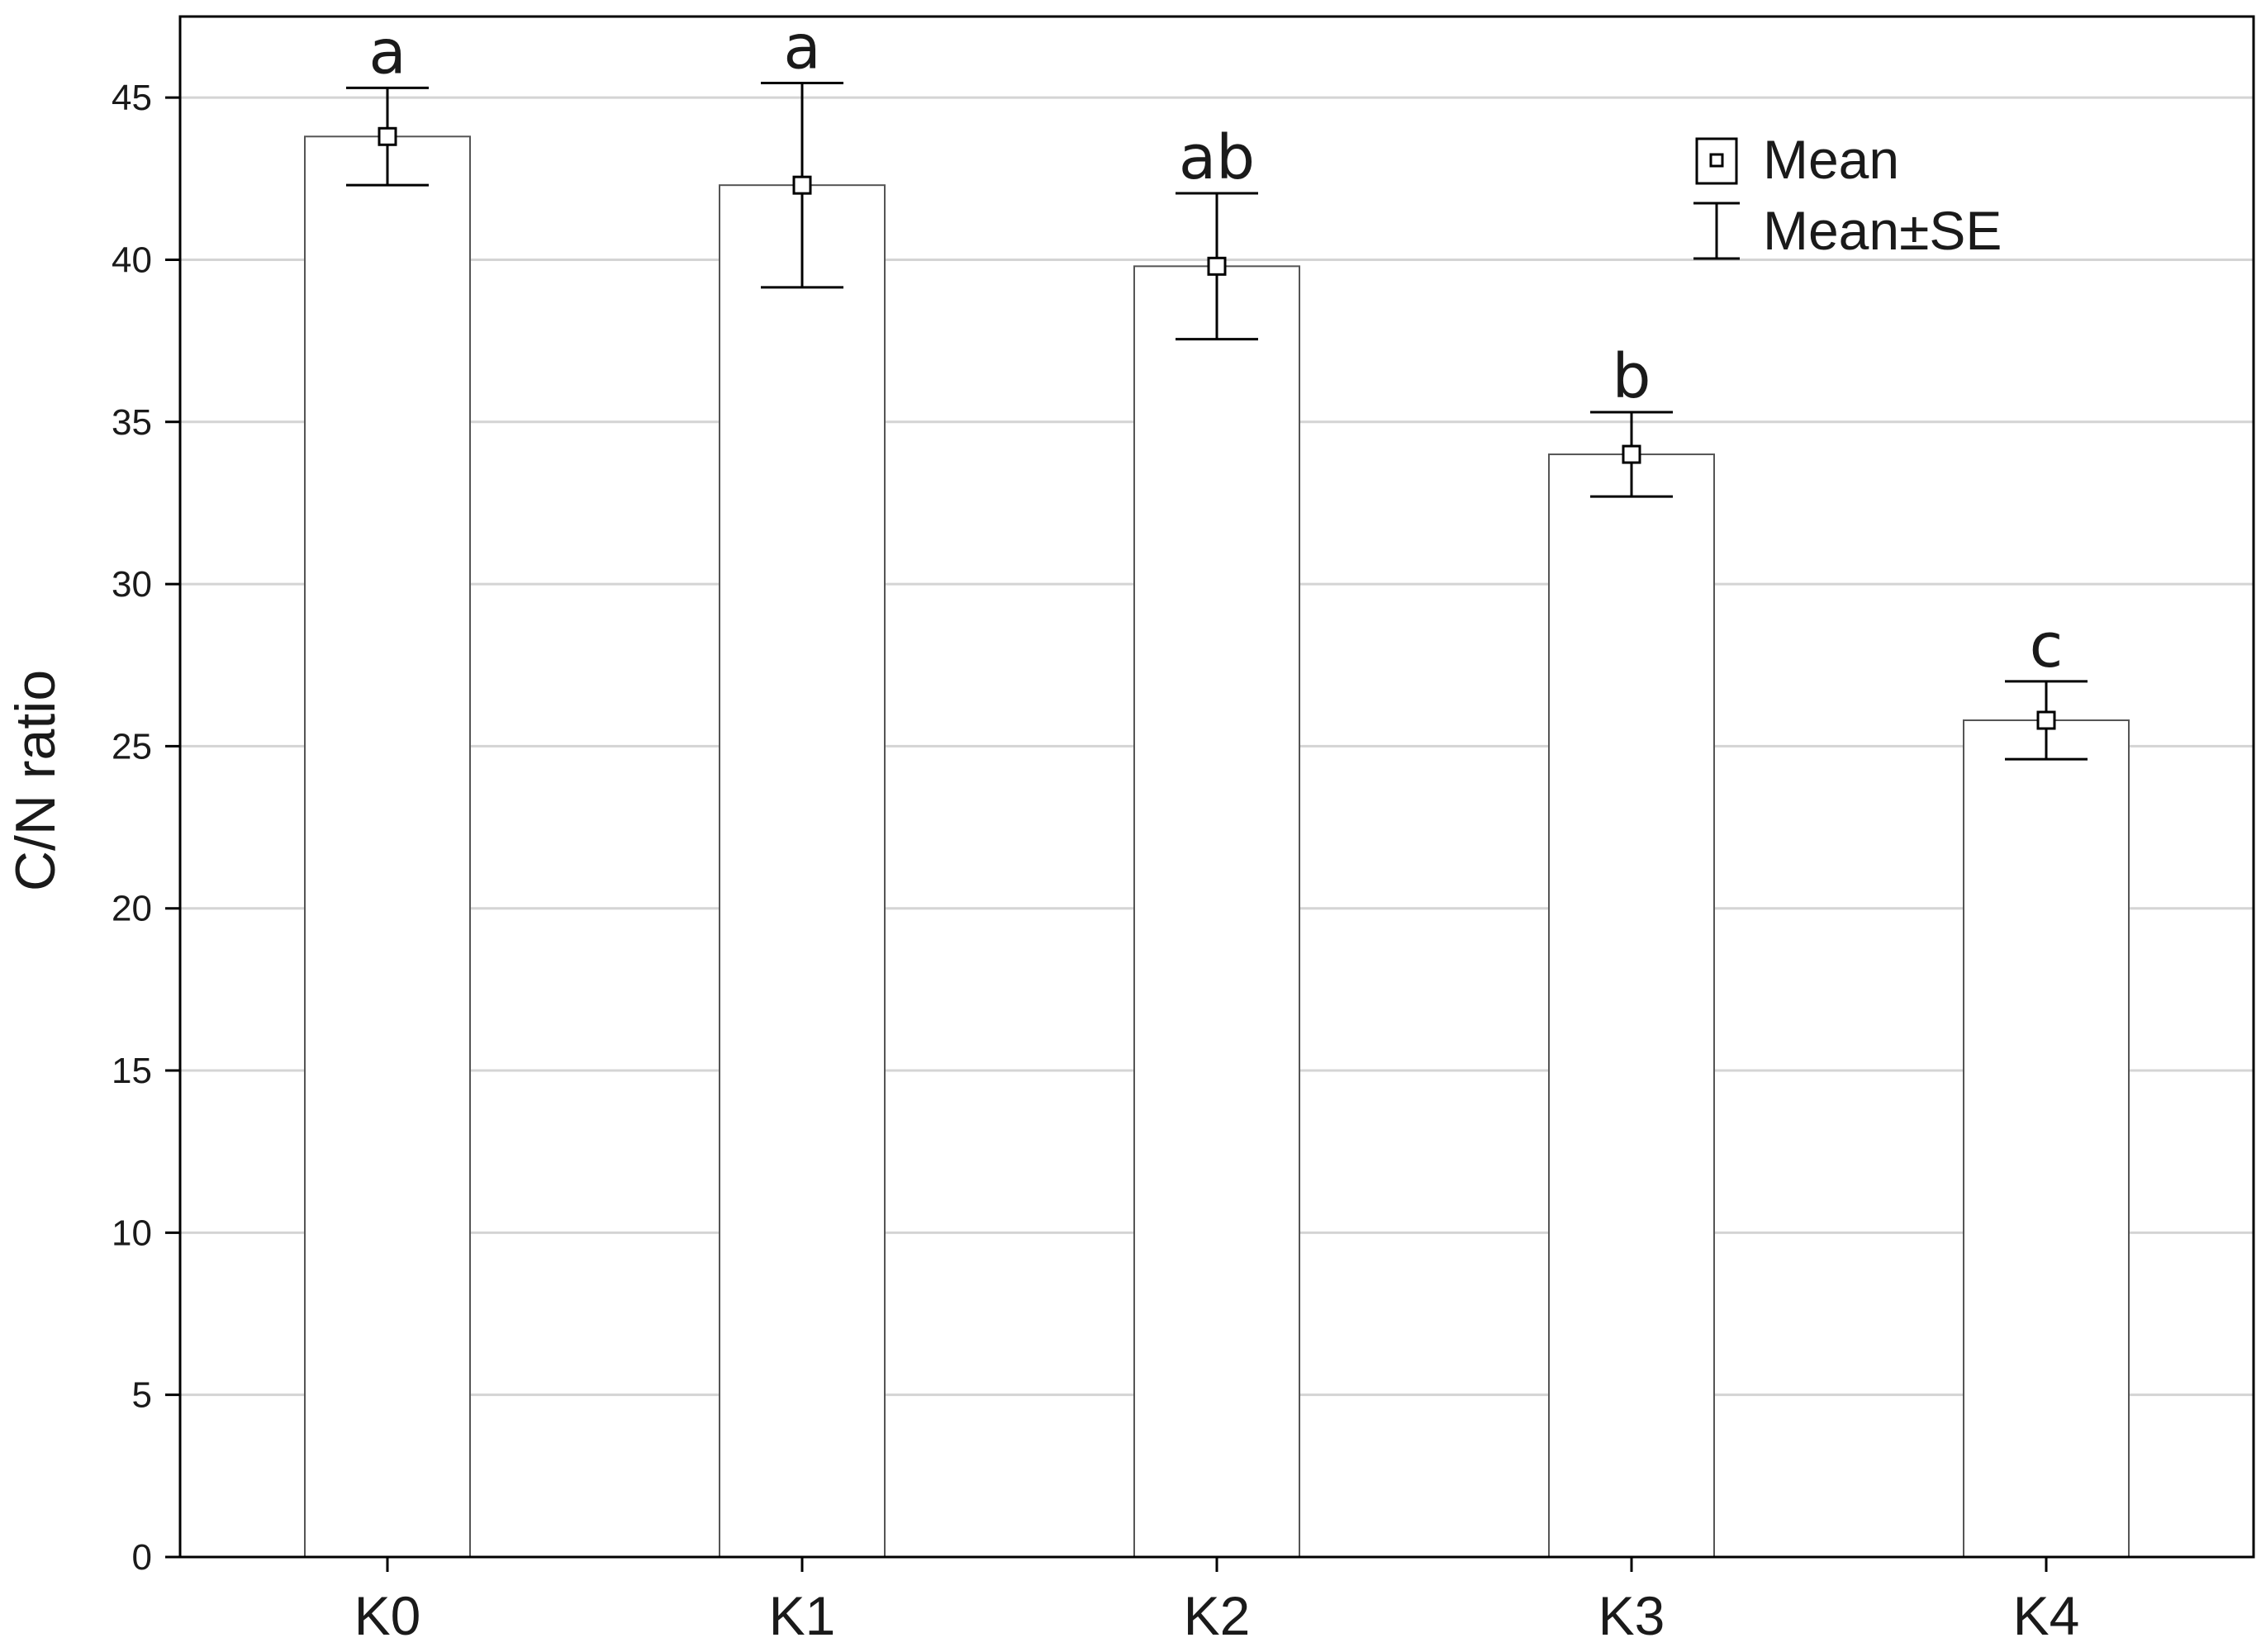 This screenshot has height=1652, width=2261. What do you see at coordinates (1216, 912) in the screenshot?
I see `bar-K2` at bounding box center [1216, 912].